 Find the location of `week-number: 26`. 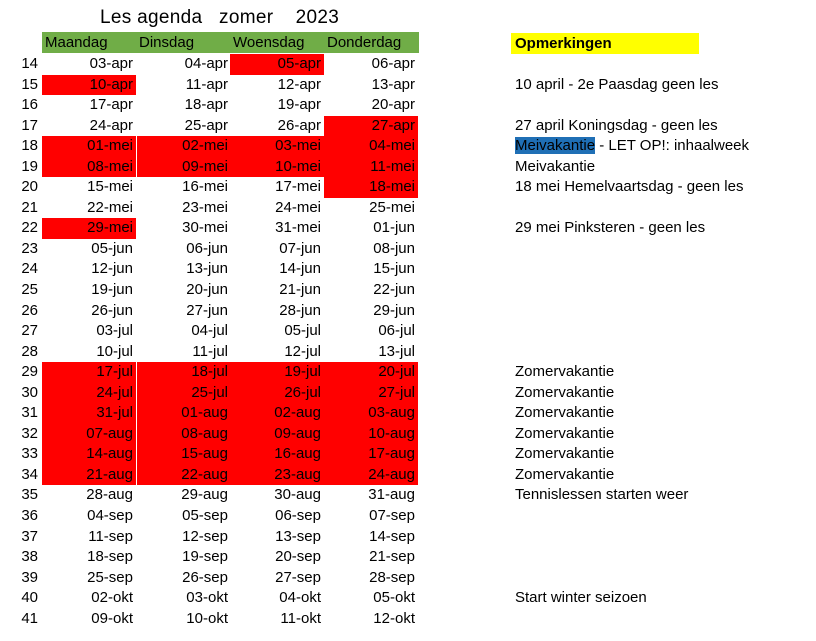

week-number: 26 is located at coordinates (29, 310).